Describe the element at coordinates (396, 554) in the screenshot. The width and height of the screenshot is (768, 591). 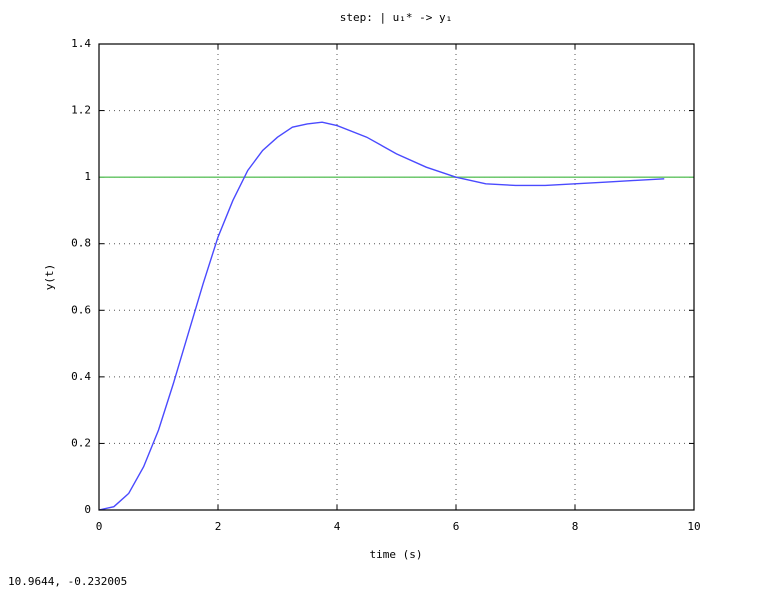
I see `x-axis-label: time (s)` at that location.